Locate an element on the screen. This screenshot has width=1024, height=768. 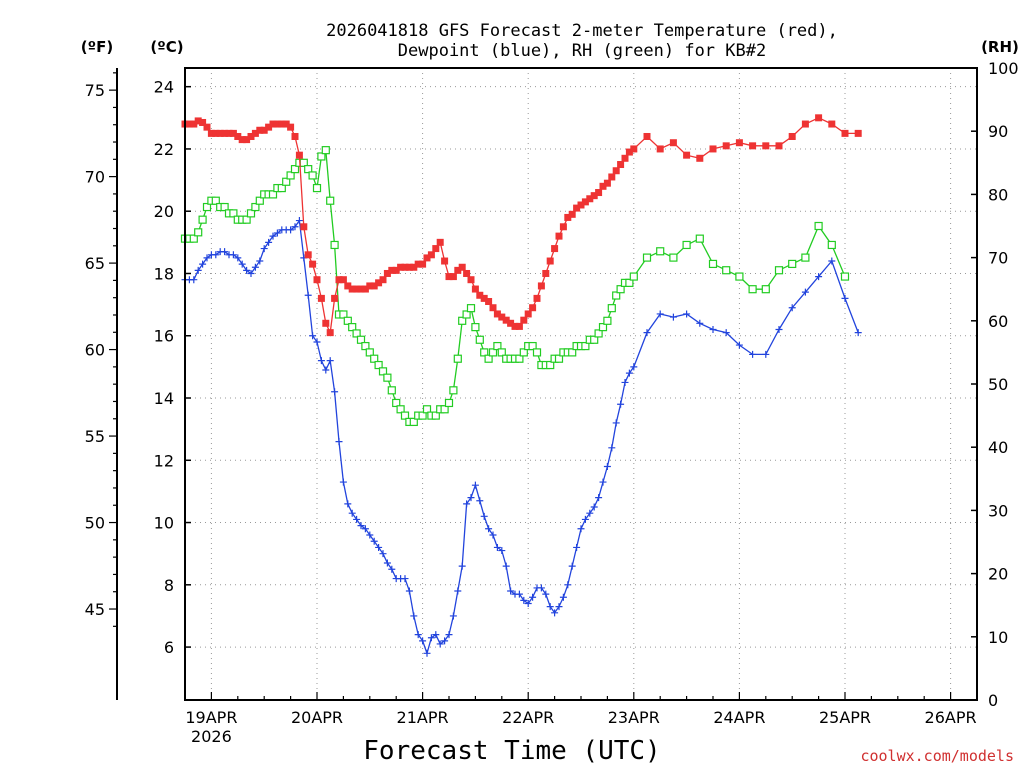
x-axis-title: Forecast Time (UTC) is located at coordinates (511, 751).